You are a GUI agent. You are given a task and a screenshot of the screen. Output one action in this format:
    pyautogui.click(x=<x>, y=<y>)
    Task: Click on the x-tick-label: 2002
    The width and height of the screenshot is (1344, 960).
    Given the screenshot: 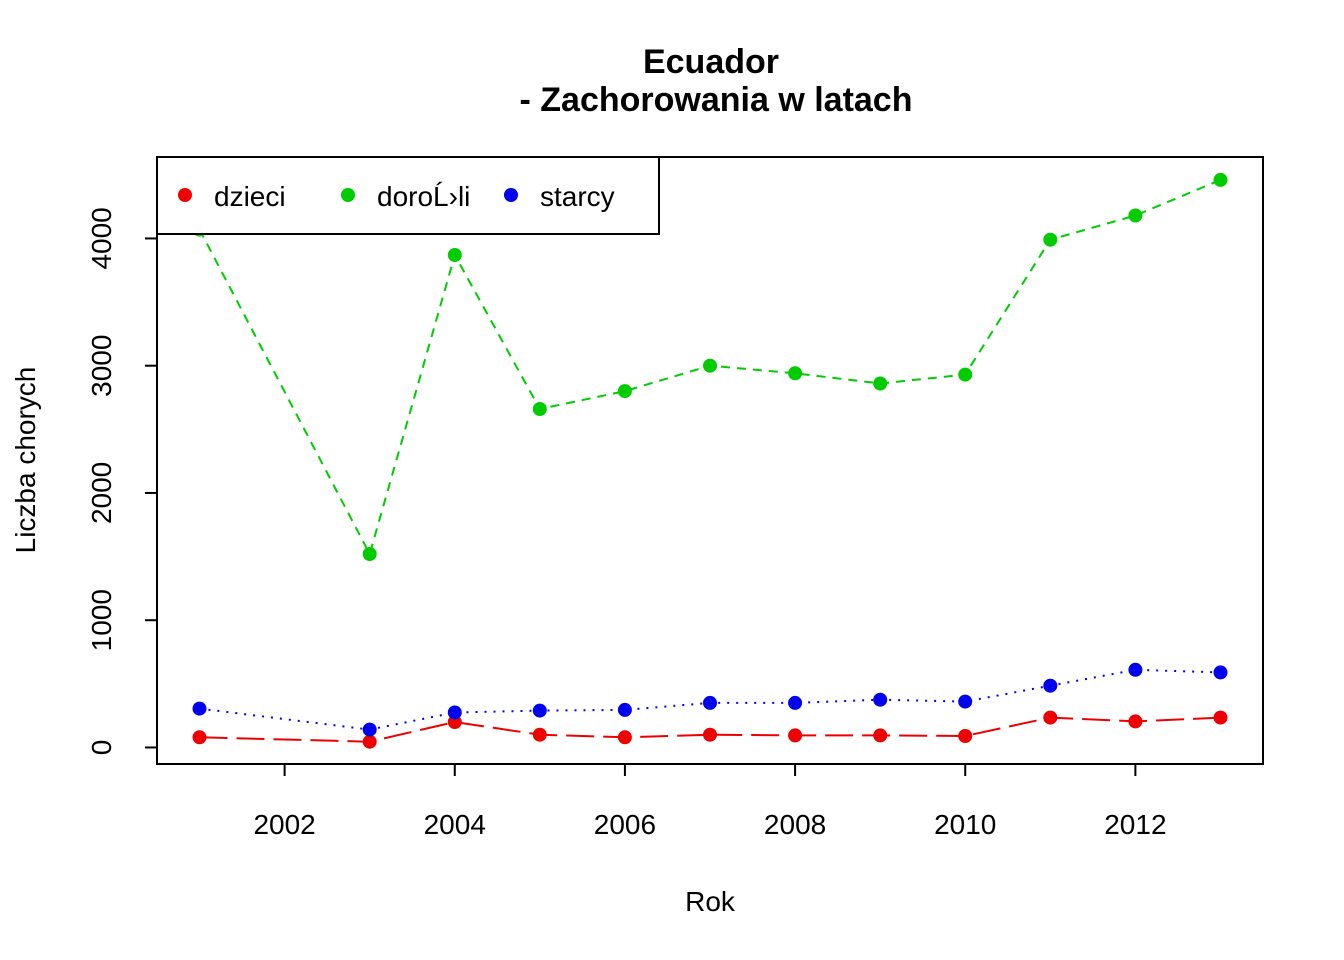 What is the action you would take?
    pyautogui.click(x=284, y=824)
    